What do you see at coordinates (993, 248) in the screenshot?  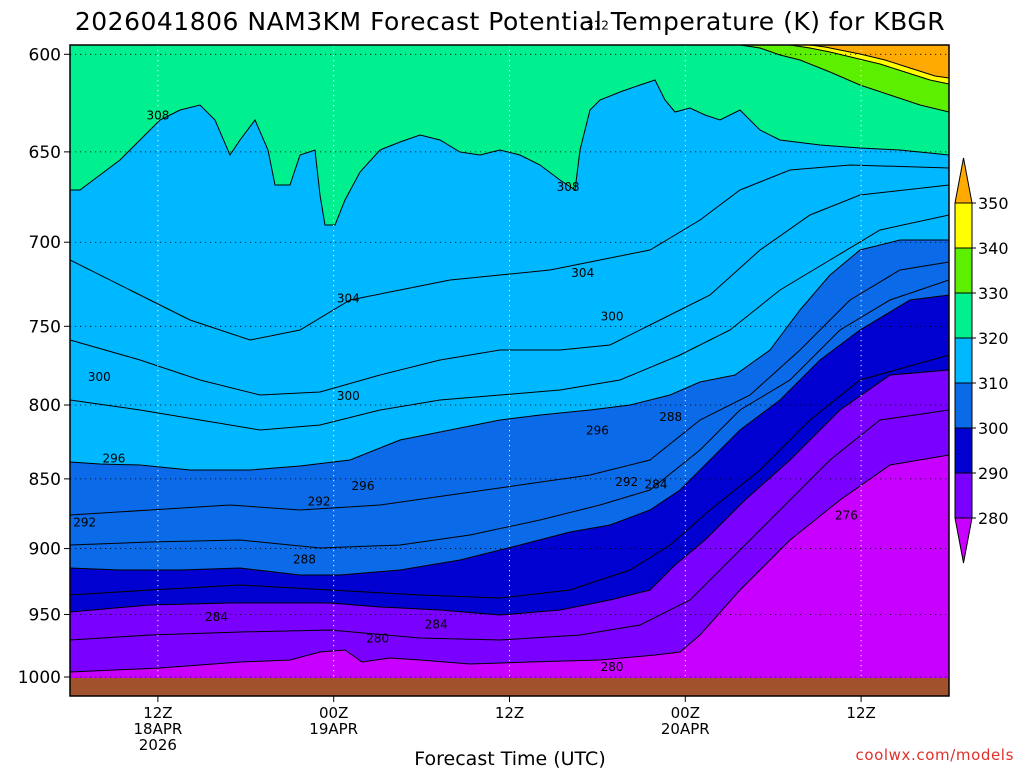 I see `colorbar-label: 340` at bounding box center [993, 248].